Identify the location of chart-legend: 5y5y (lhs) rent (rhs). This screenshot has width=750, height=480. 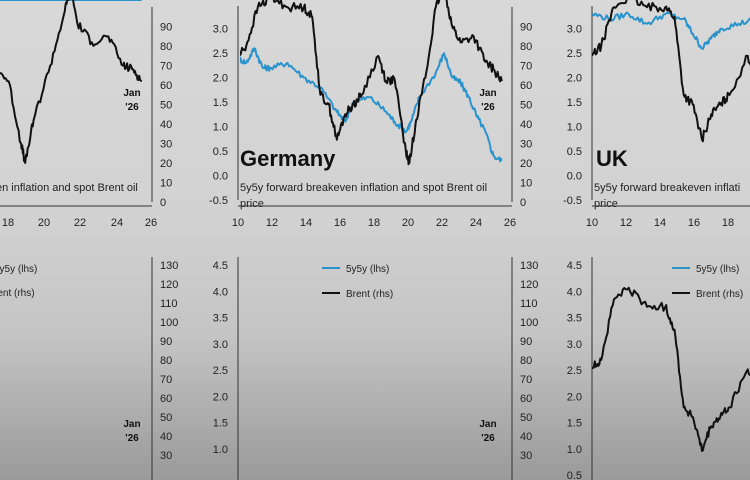
(18, 281).